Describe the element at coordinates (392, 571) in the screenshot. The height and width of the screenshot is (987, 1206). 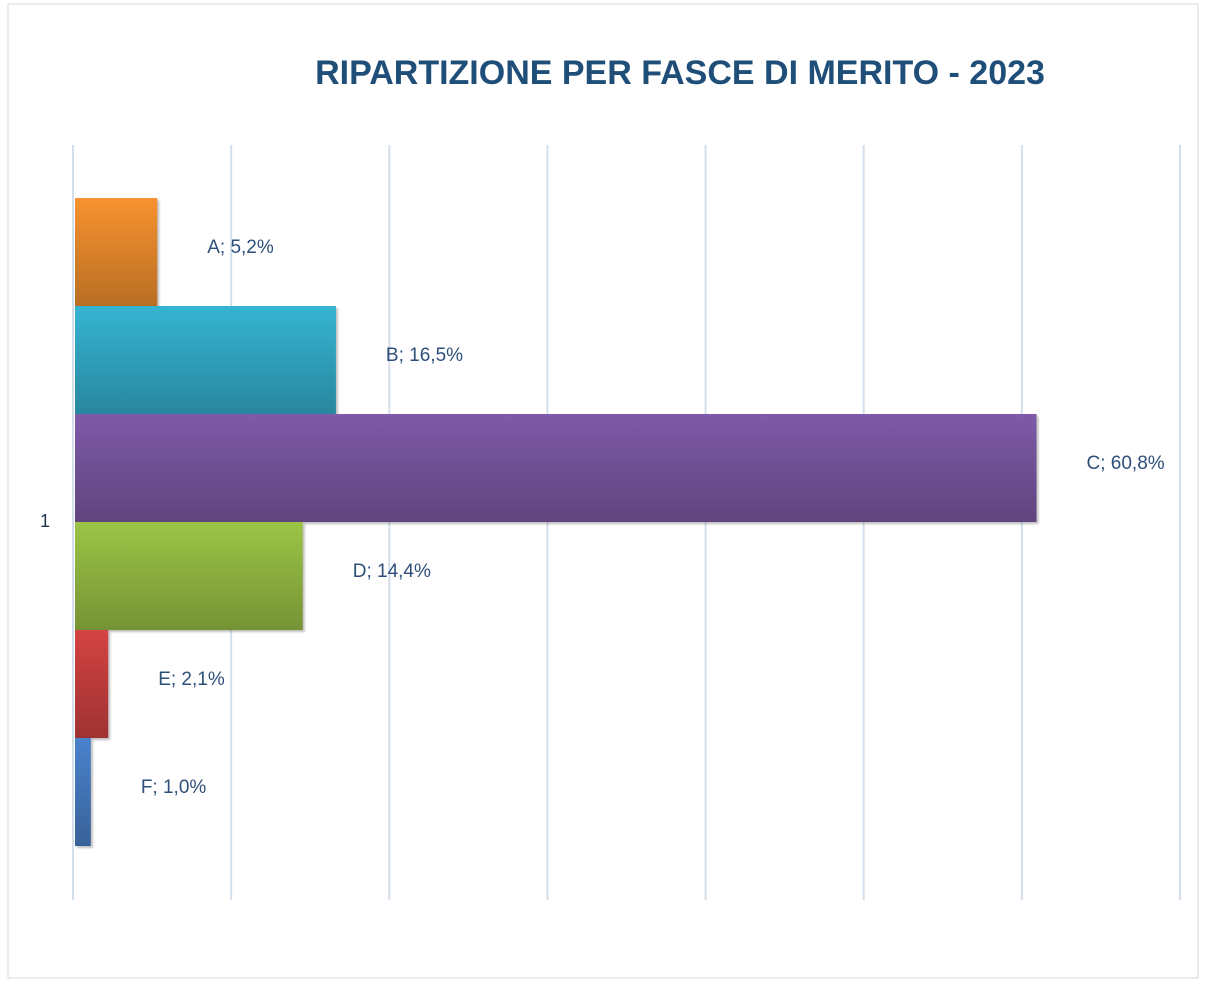
I see `data-label: D; 14,4%` at that location.